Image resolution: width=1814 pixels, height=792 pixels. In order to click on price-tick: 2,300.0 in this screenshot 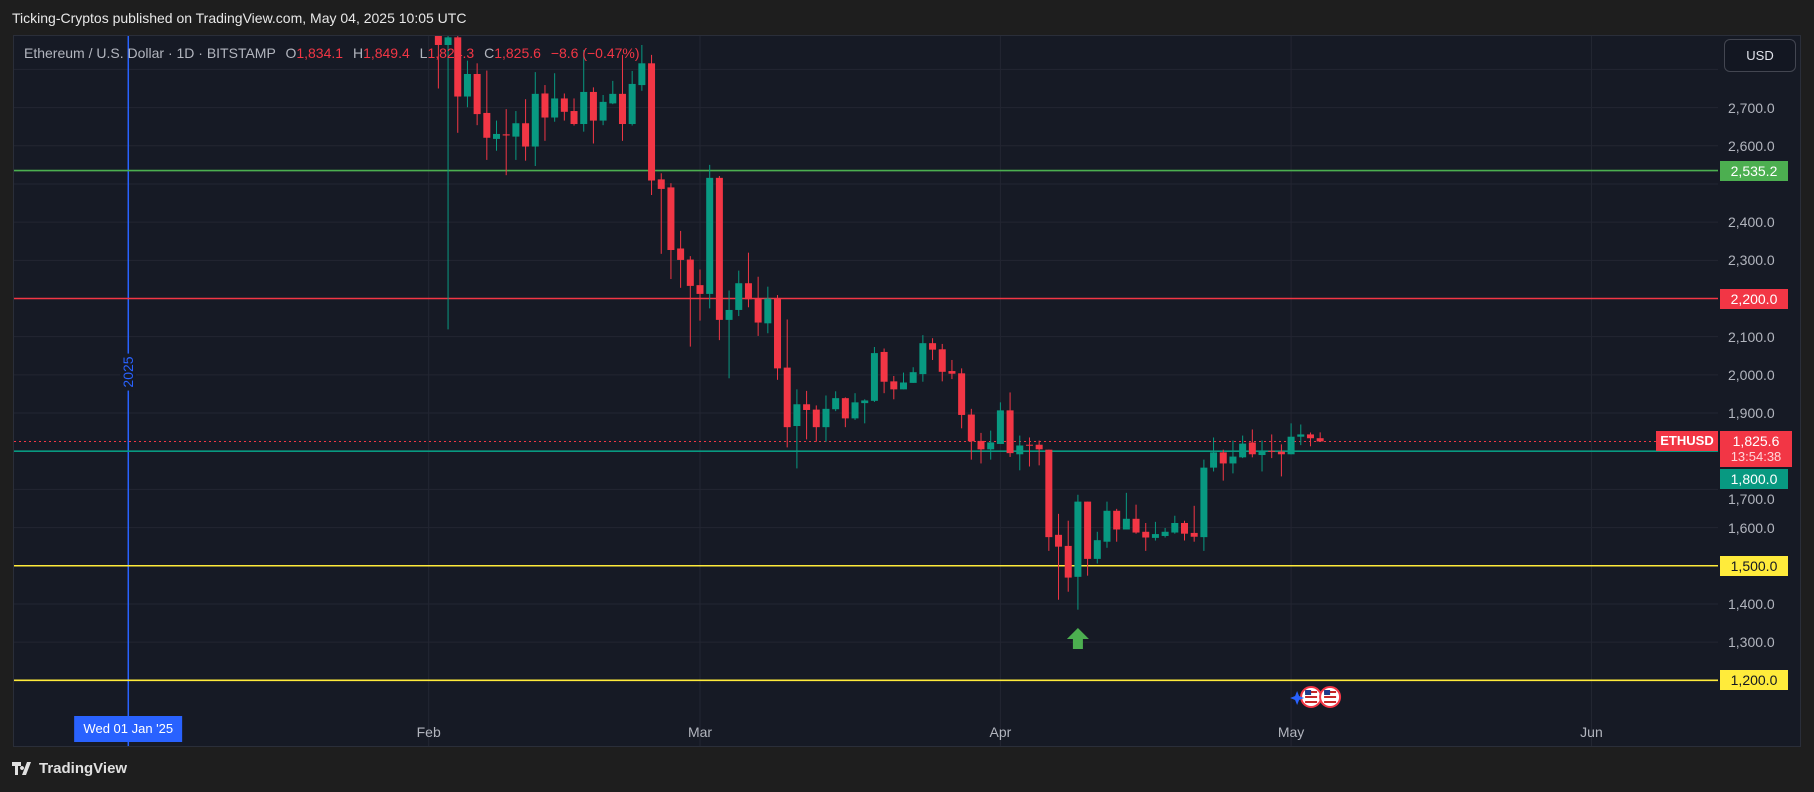, I will do `click(1751, 260)`.